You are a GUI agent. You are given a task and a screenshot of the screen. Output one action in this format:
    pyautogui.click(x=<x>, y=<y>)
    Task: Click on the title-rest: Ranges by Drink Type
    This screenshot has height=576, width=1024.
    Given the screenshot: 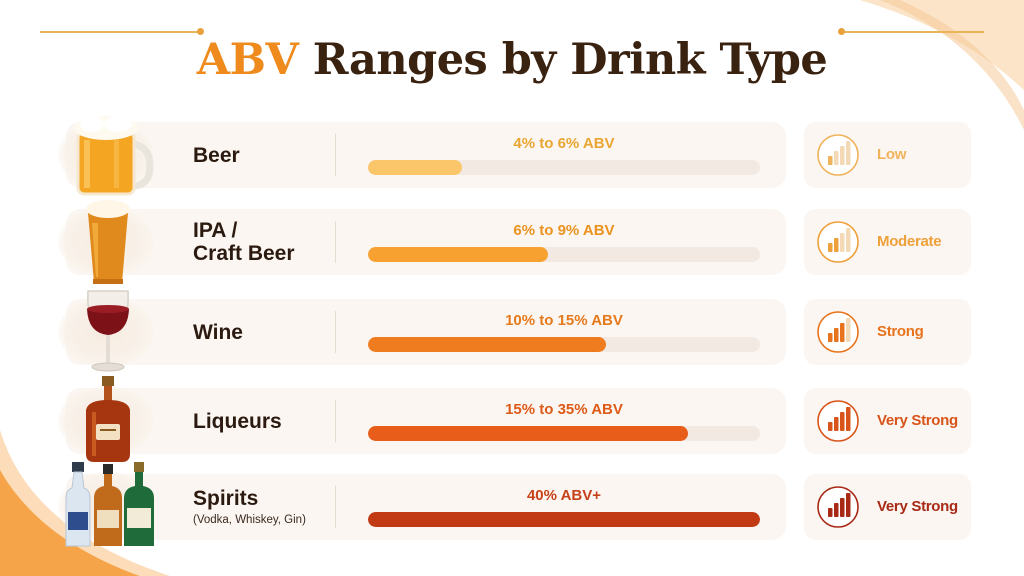 What is the action you would take?
    pyautogui.click(x=563, y=60)
    